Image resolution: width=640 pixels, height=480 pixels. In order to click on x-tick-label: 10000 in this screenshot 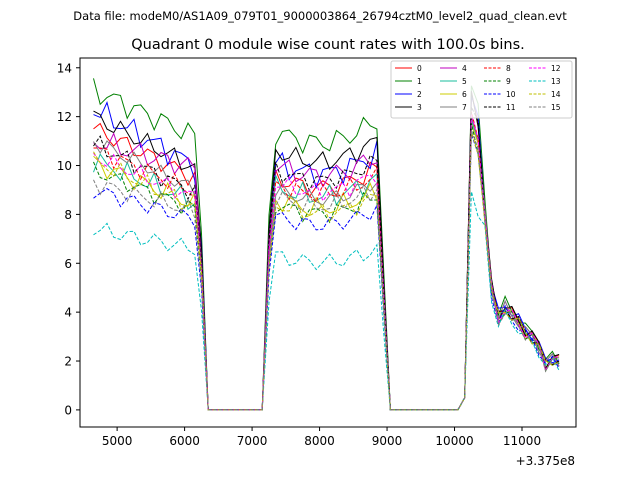, I will do `click(454, 441)`.